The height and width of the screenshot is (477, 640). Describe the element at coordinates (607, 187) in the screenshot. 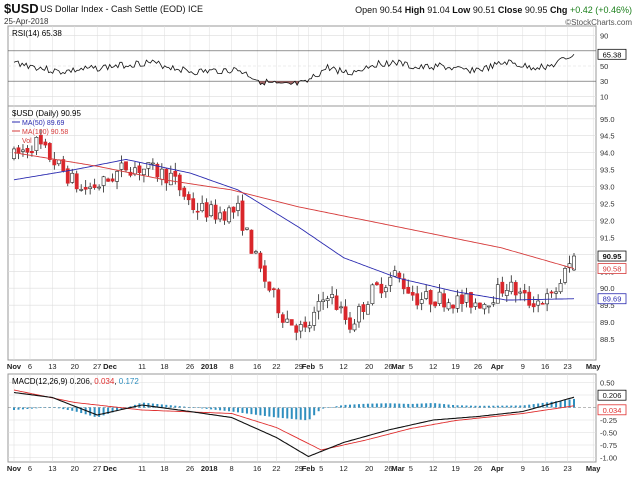

I see `price-y-tick: 93.0` at that location.